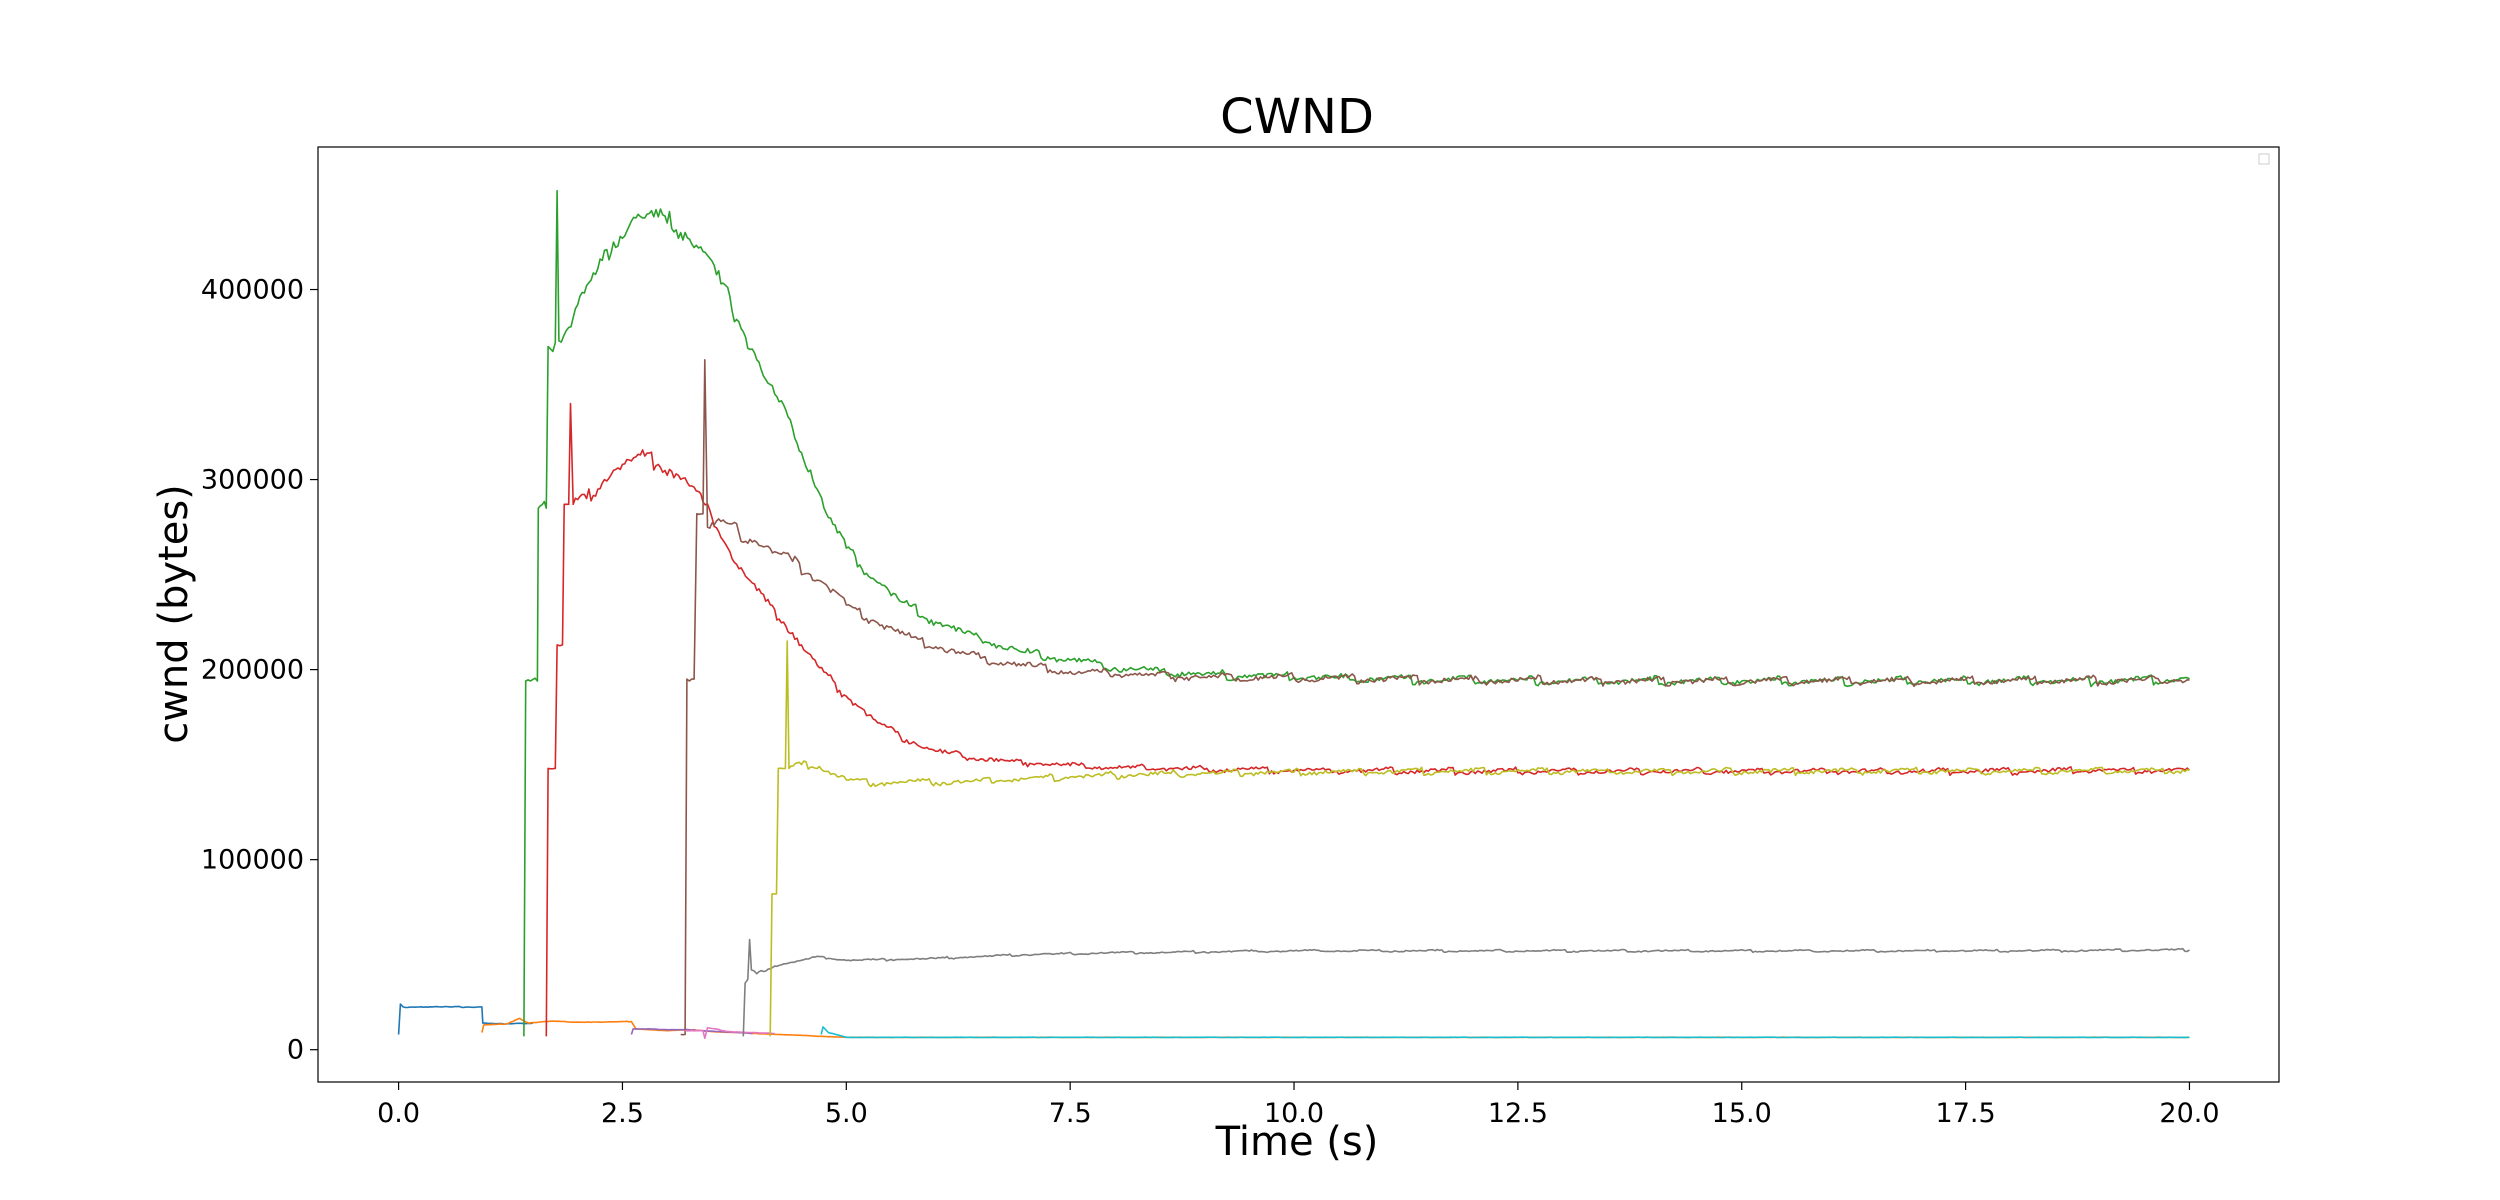 This screenshot has width=2500, height=1200. I want to click on x-tick-label: 5.0, so click(846, 1113).